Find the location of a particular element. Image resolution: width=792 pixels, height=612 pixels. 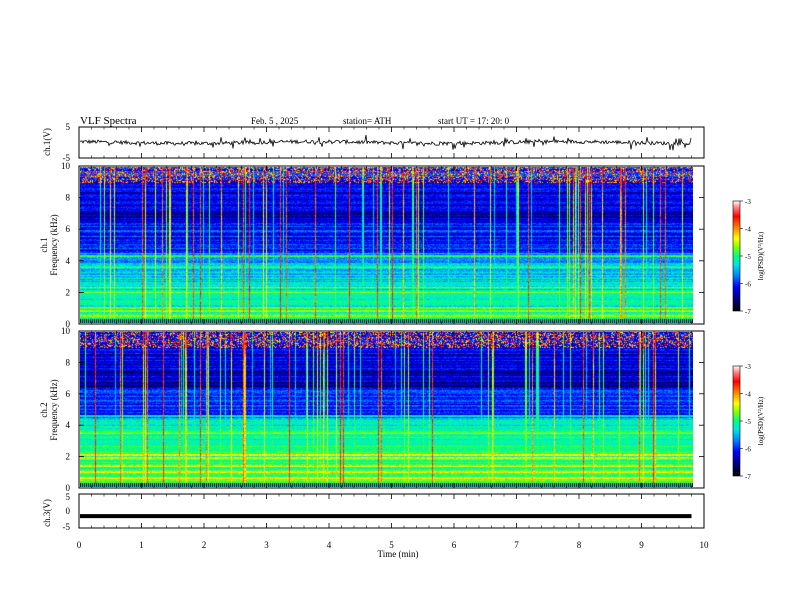

ch3-ylabel: ch.3(V) is located at coordinates (47, 513).